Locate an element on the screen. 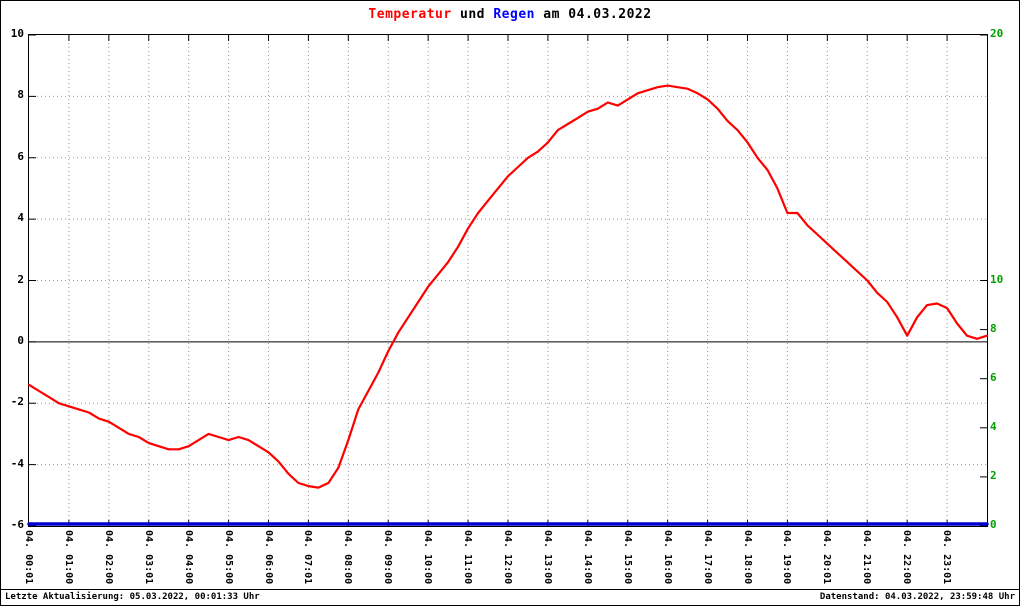 This screenshot has width=1020, height=606. temperature-axis-tick-label: -4 is located at coordinates (17, 463).